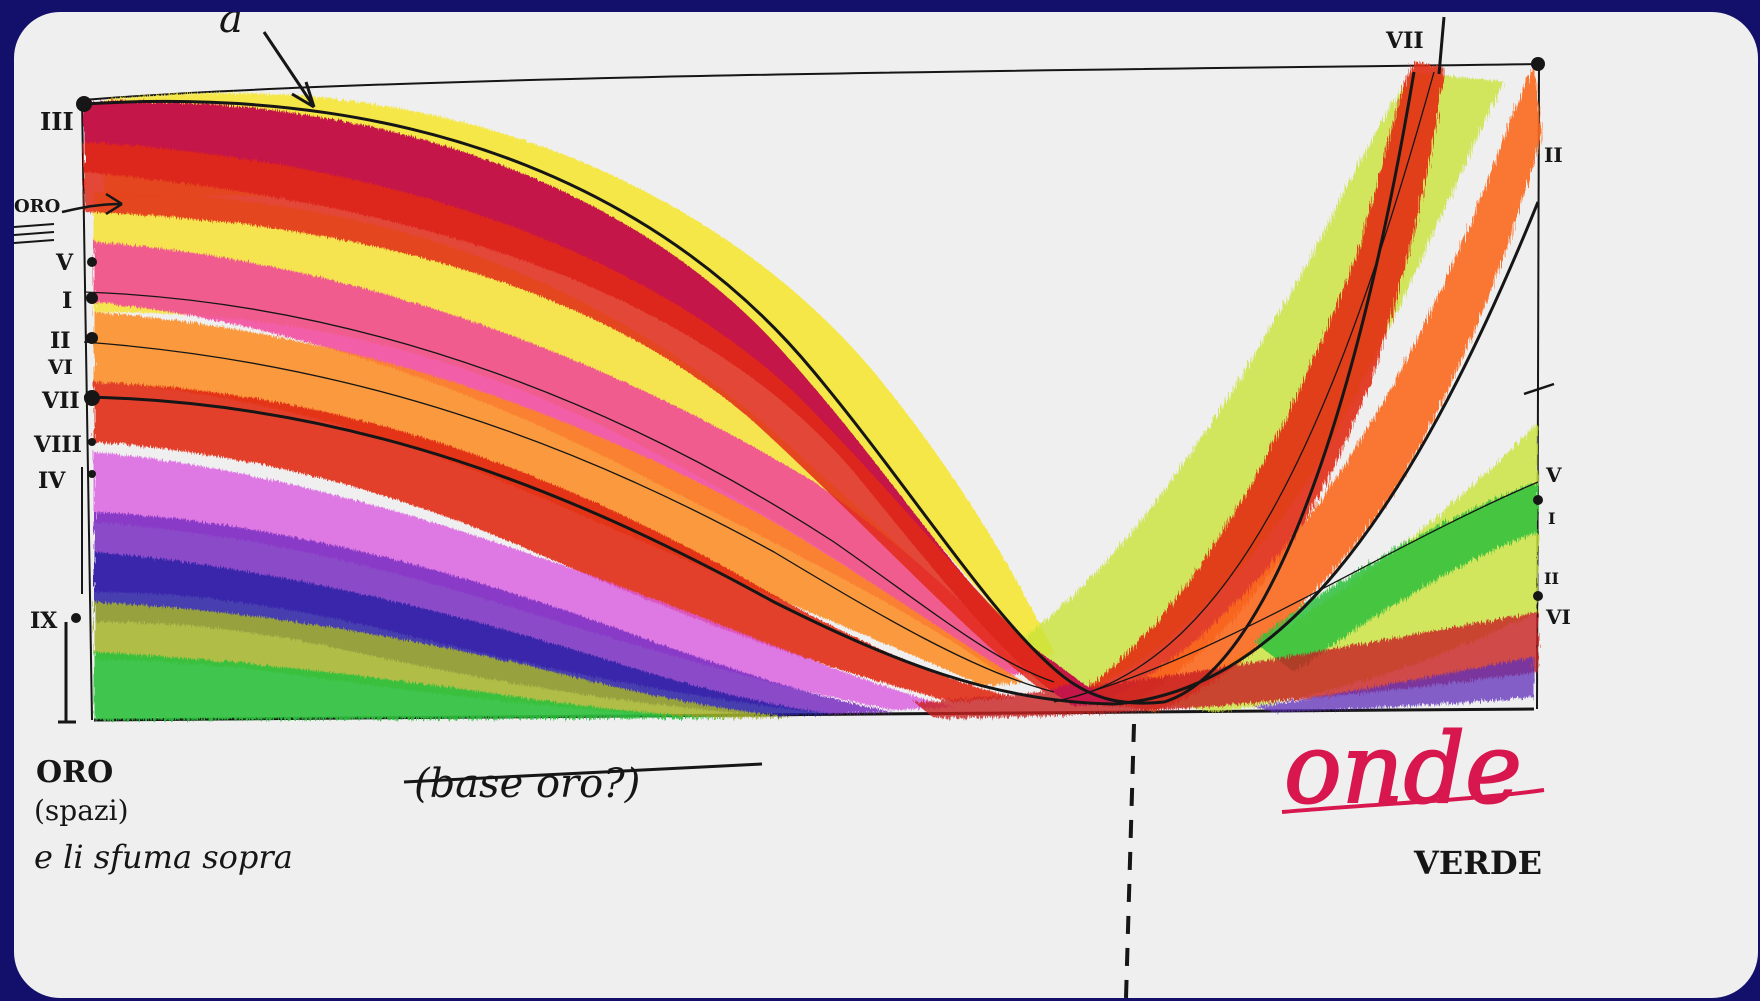 The width and height of the screenshot is (1760, 1001). What do you see at coordinates (163, 857) in the screenshot?
I see `oro-note: e li sfuma sopra` at bounding box center [163, 857].